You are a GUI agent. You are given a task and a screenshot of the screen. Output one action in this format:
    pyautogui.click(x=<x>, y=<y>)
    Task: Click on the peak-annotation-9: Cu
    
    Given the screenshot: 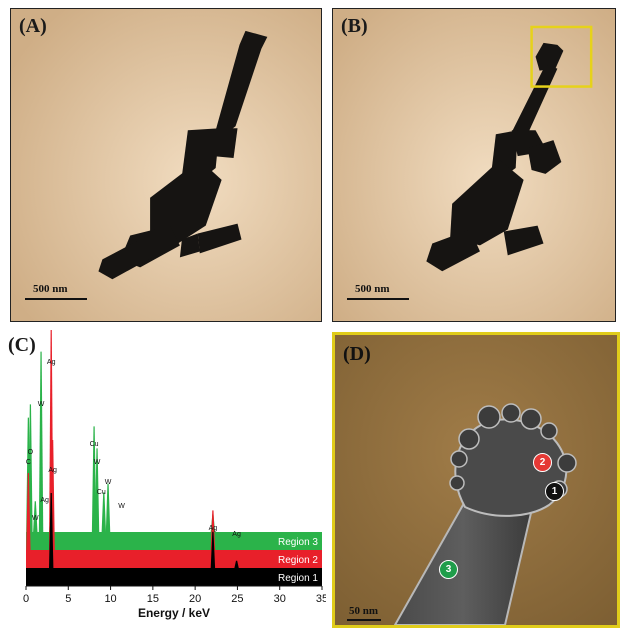 What is the action you would take?
    pyautogui.click(x=101, y=492)
    